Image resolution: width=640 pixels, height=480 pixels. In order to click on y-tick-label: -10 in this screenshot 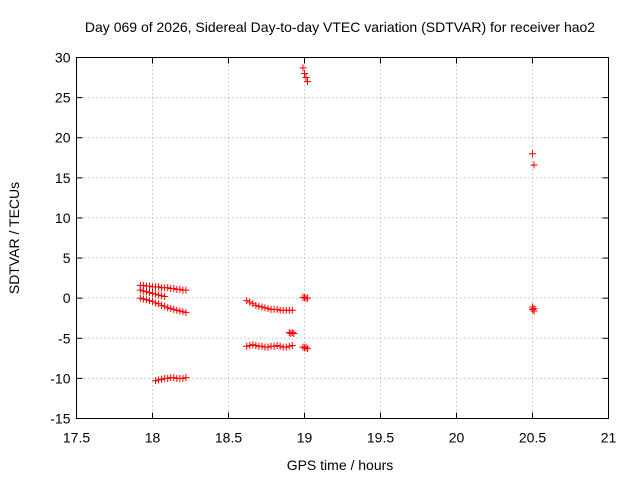, I will do `click(60, 378)`.